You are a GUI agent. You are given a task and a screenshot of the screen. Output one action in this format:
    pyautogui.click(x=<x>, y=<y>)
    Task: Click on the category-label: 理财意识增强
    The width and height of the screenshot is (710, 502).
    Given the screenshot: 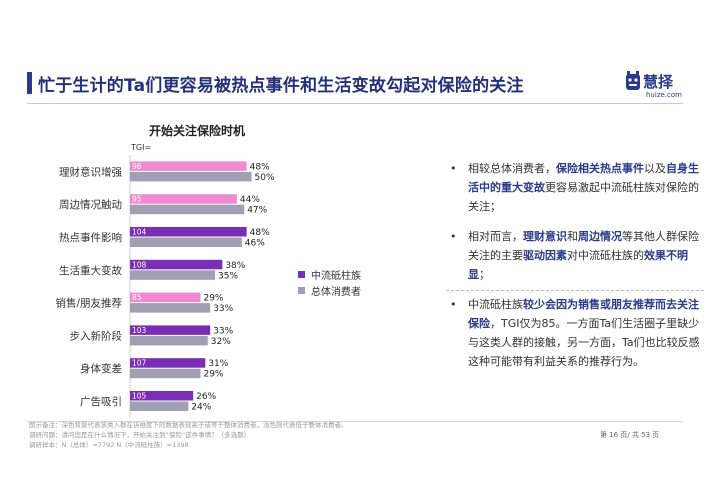 What is the action you would take?
    pyautogui.click(x=90, y=171)
    